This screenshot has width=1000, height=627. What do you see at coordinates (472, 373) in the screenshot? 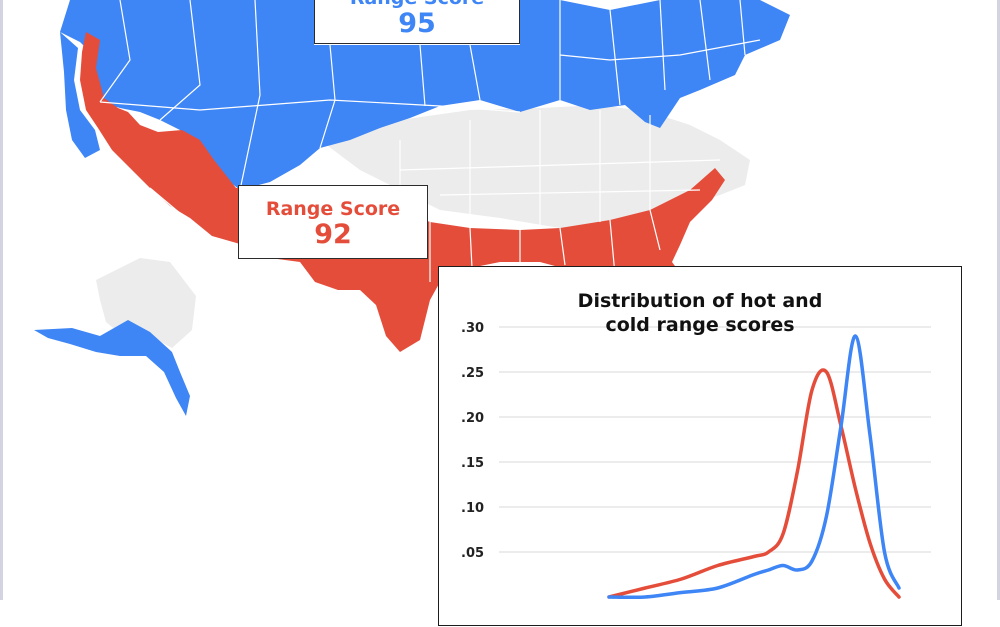
I see `y-tick-label: .25` at bounding box center [472, 373].